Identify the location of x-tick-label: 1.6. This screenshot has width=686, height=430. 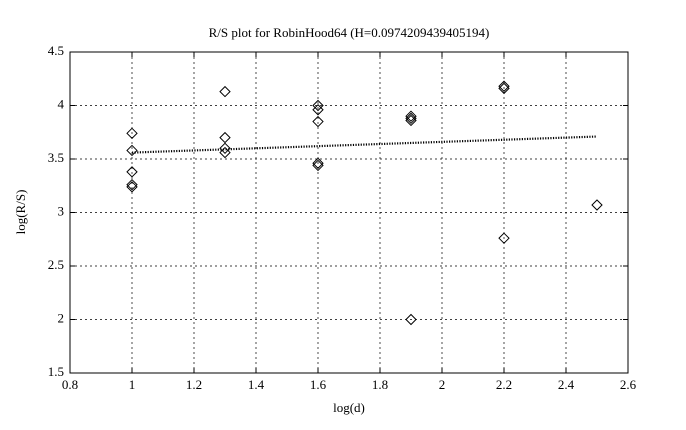
(318, 384).